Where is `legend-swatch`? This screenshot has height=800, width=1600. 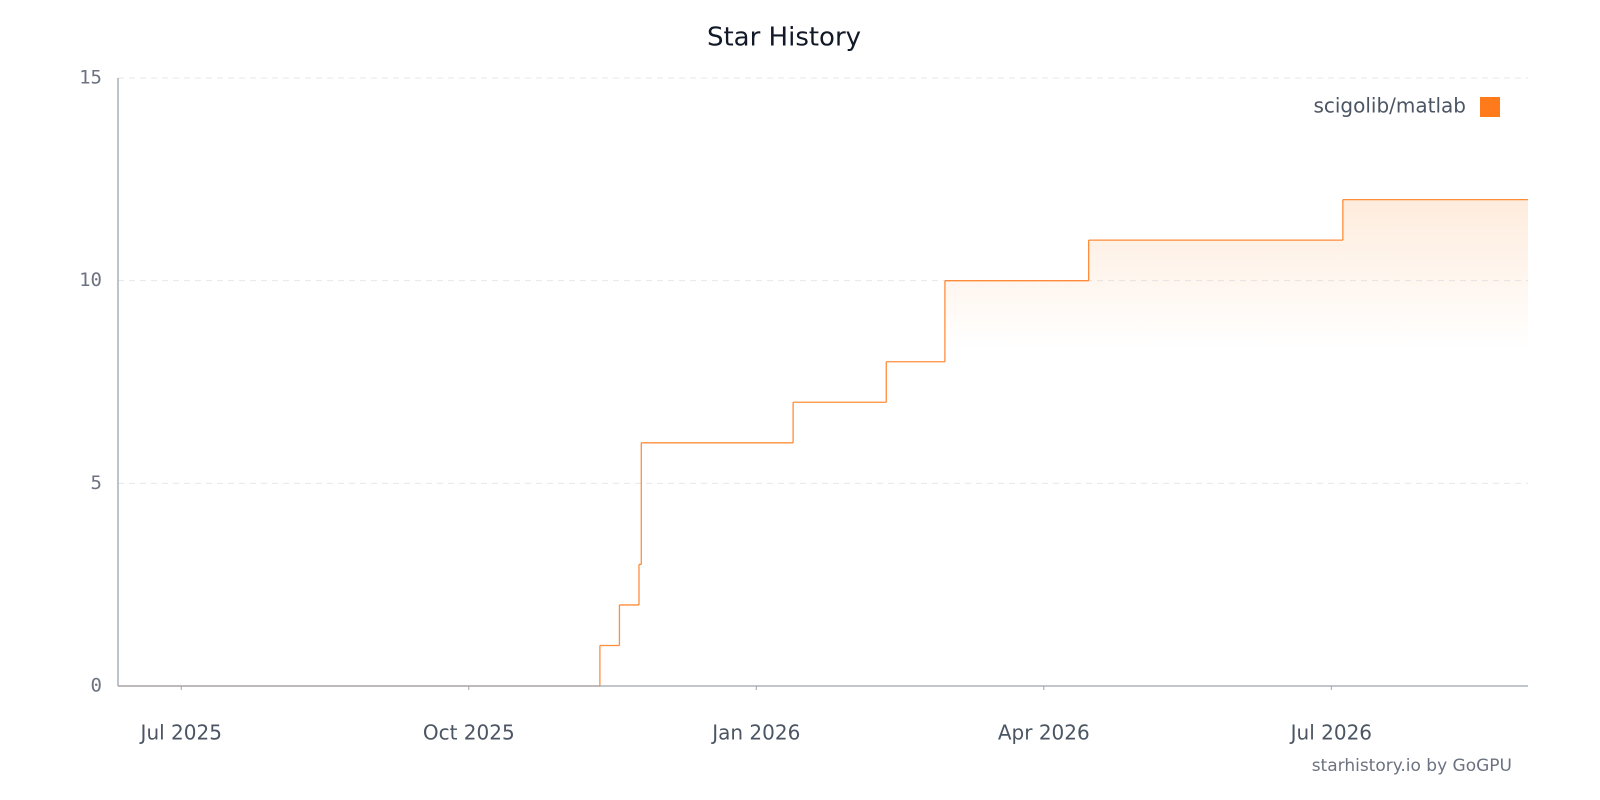
legend-swatch is located at coordinates (1490, 107).